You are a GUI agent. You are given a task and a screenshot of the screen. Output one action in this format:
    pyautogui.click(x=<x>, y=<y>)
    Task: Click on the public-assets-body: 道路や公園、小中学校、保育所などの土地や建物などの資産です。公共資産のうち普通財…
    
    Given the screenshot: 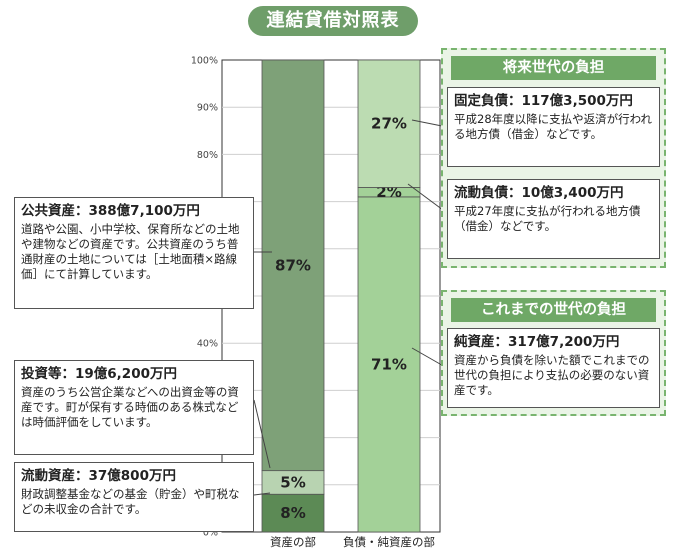 What is the action you would take?
    pyautogui.click(x=130, y=251)
    